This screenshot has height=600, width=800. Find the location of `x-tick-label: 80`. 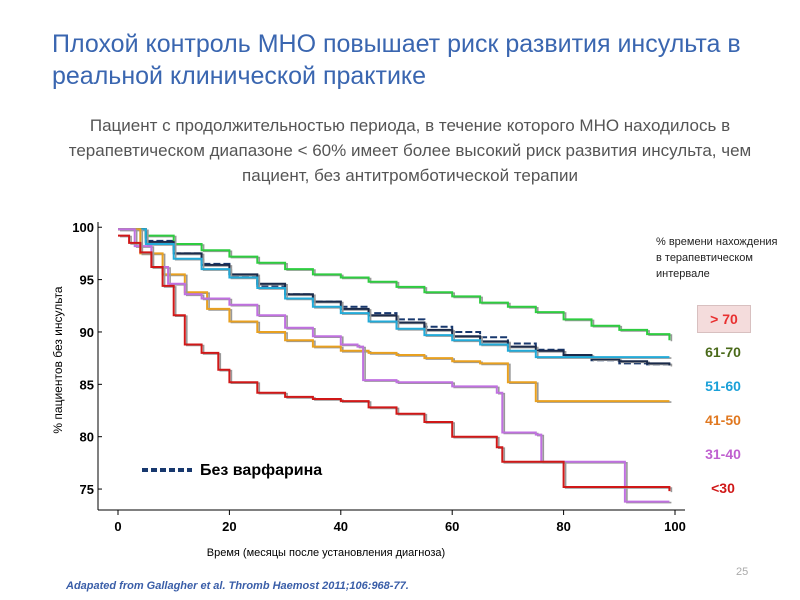

x-tick-label: 80 is located at coordinates (563, 526).